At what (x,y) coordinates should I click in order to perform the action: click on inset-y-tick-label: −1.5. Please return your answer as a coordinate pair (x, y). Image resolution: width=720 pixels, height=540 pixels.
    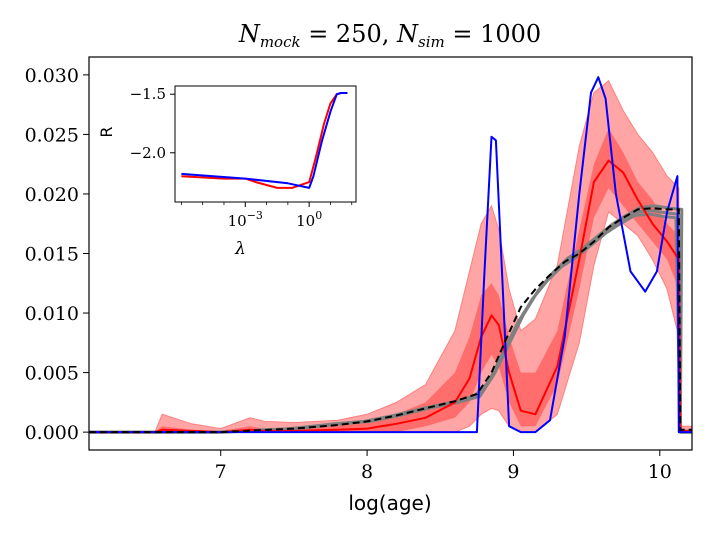
    Looking at the image, I should click on (148, 94).